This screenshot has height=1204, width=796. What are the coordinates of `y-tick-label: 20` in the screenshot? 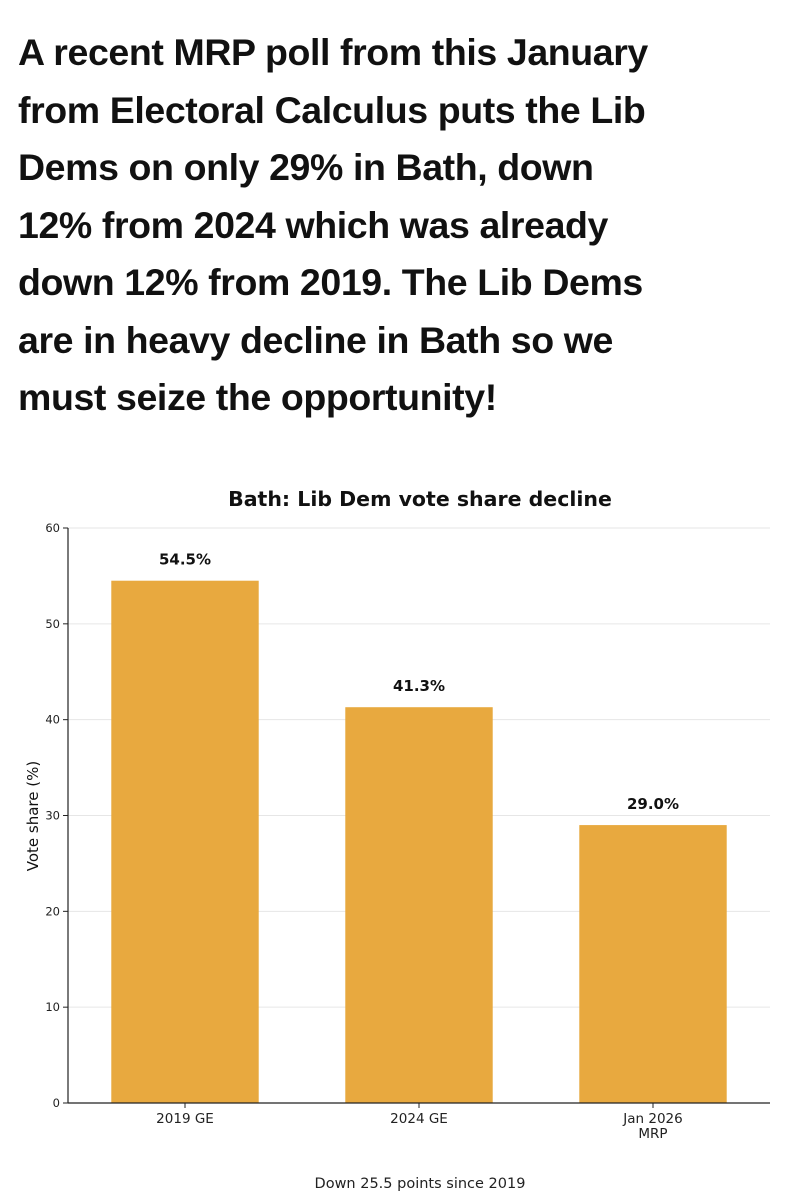 It's located at (52, 911).